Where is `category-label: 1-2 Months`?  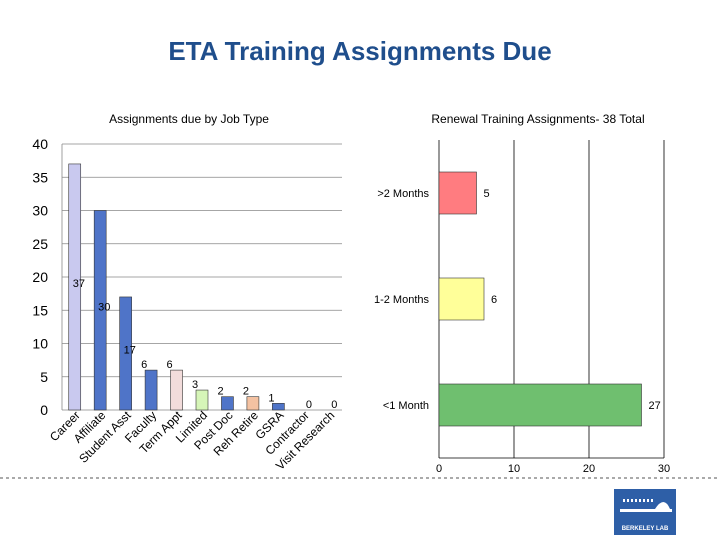 category-label: 1-2 Months is located at coordinates (402, 300).